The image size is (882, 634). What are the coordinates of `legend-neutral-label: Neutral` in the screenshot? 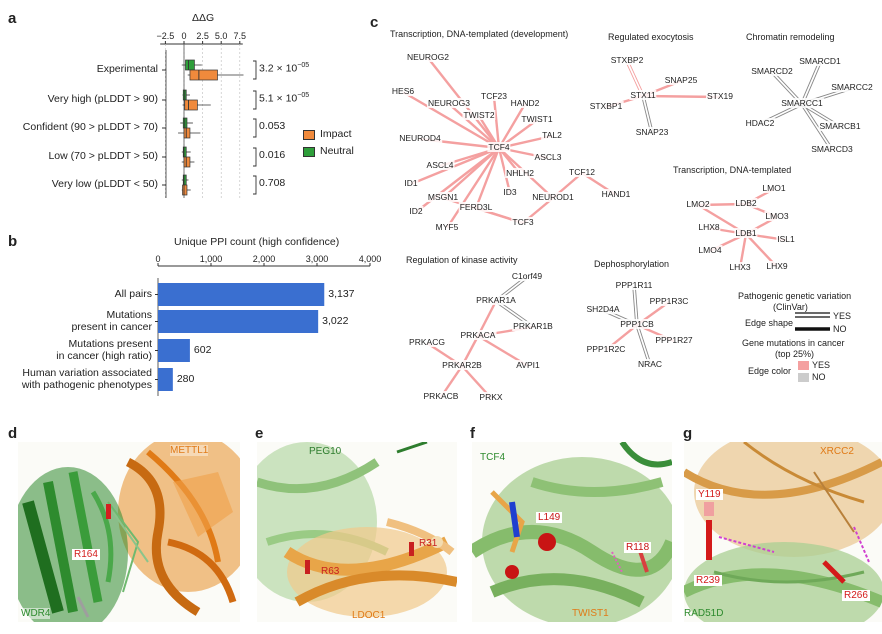 It's located at (337, 151).